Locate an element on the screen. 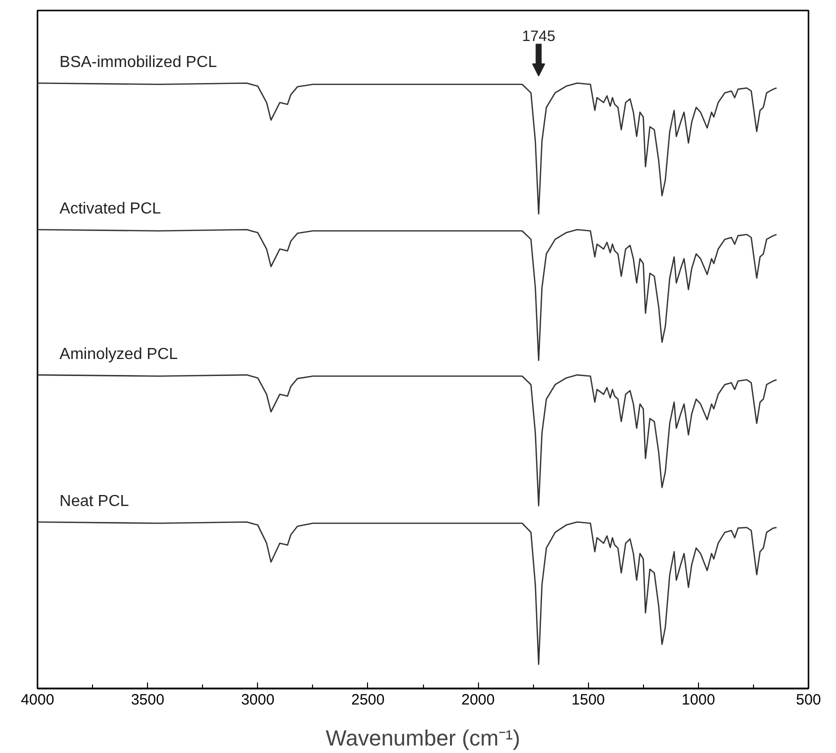 This screenshot has width=836, height=753. text: 1745 is located at coordinates (539, 36).